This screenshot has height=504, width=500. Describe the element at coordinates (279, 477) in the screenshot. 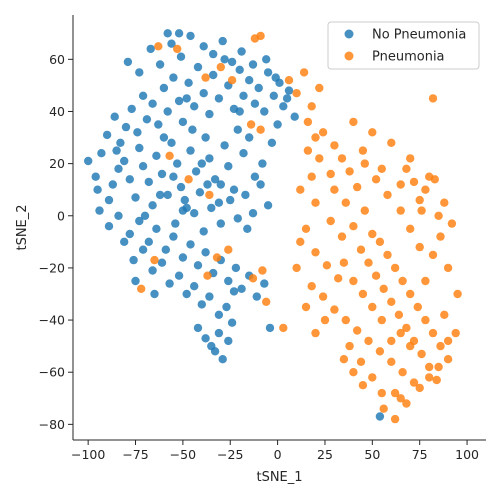

I see `x-axis-title: tSNE_1` at that location.